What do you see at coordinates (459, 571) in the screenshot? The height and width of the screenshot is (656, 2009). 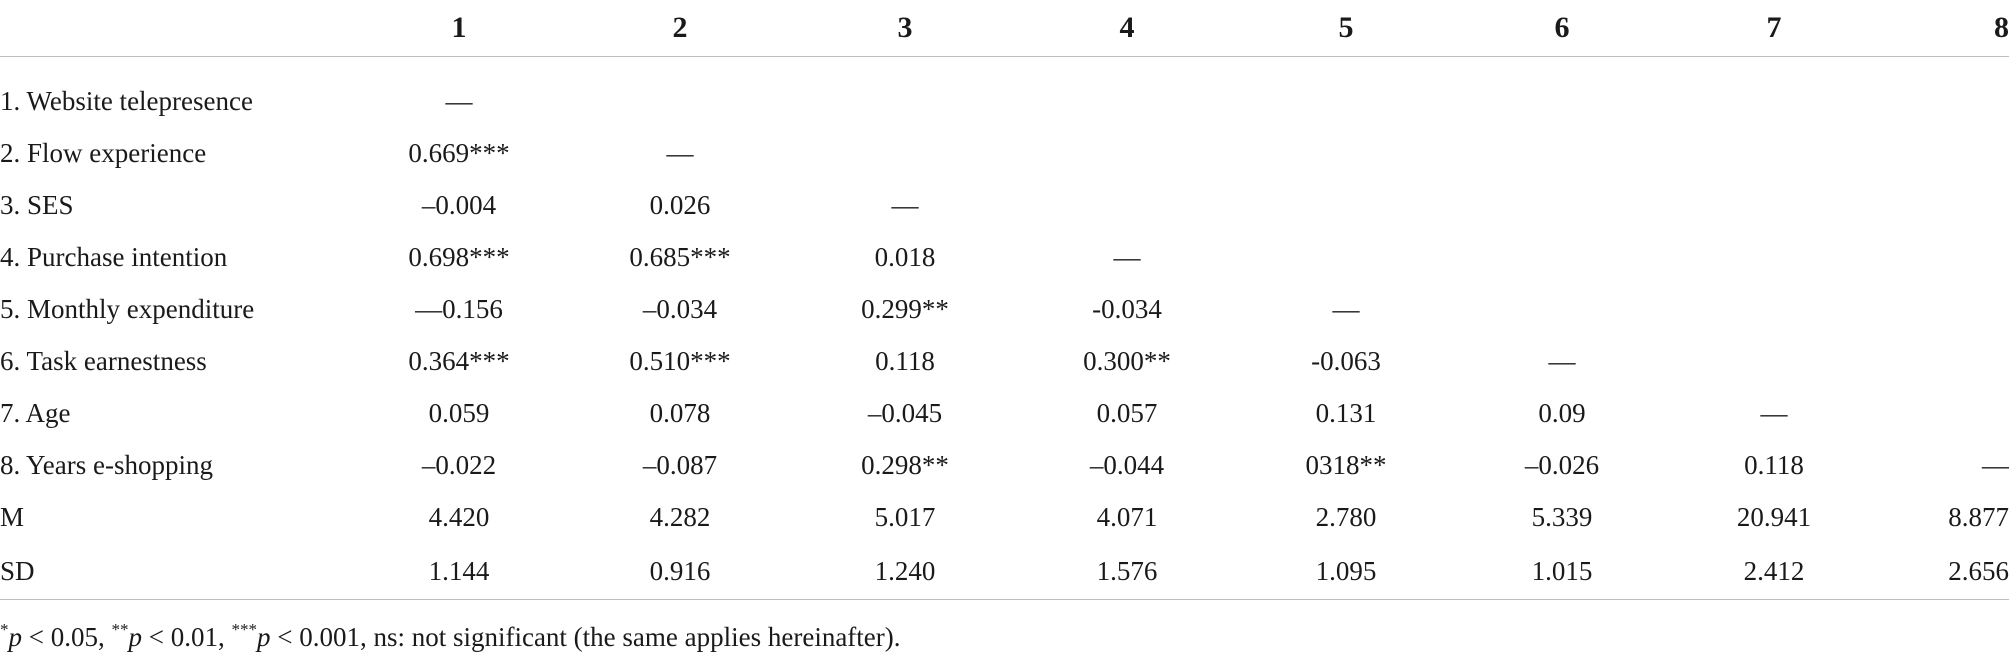 I see `table-cell: 1.144` at bounding box center [459, 571].